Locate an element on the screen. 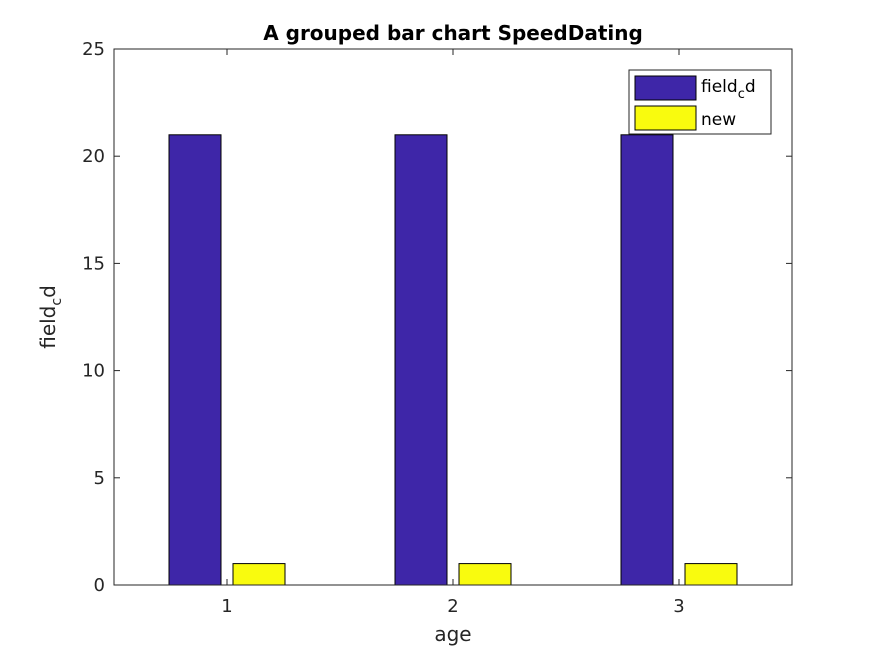  legend-label-new: new is located at coordinates (718, 120).